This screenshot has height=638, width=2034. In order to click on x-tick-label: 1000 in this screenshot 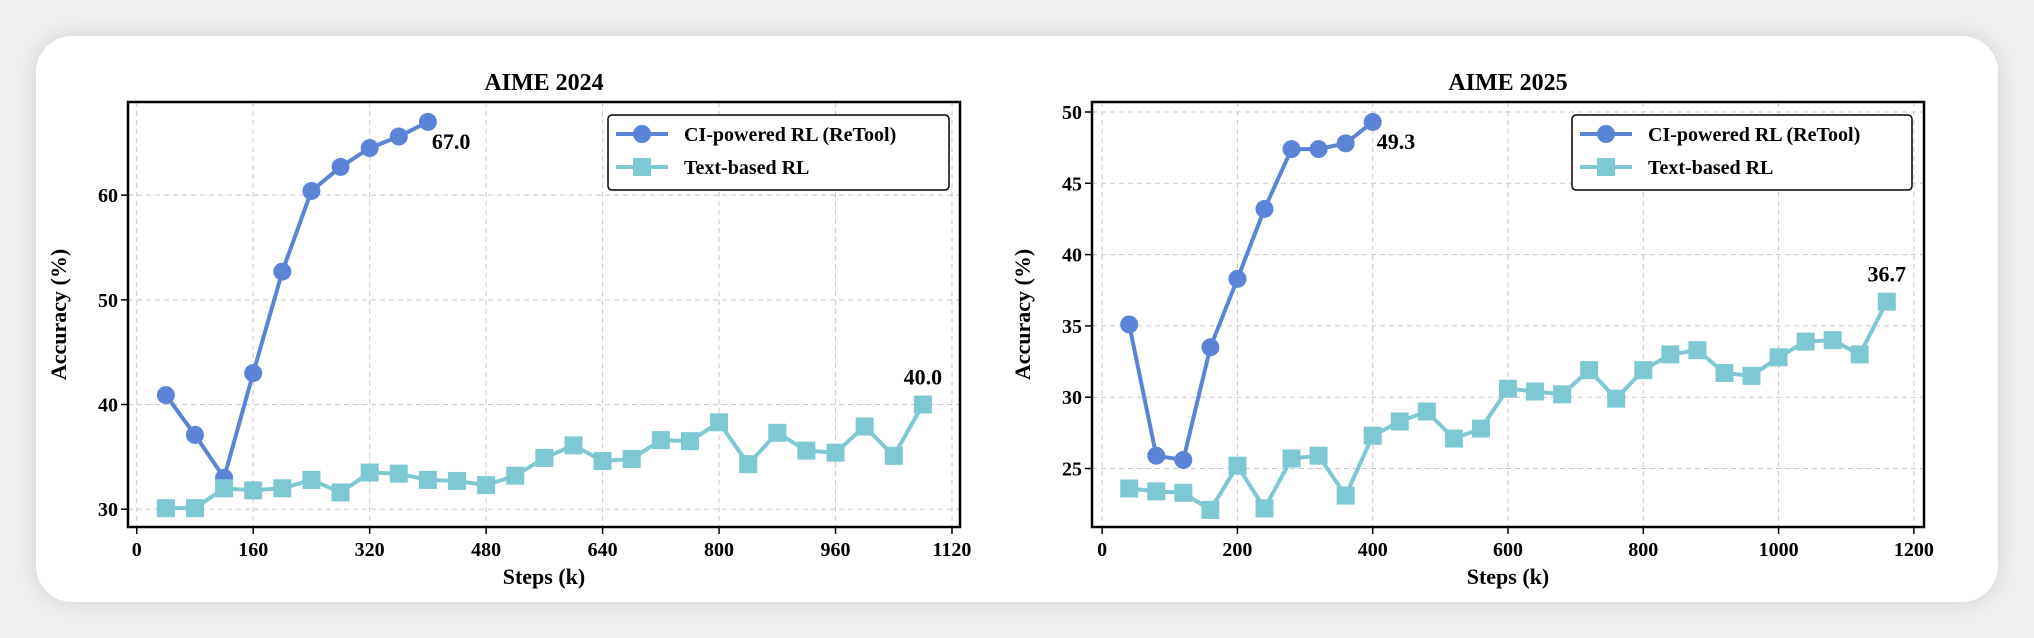, I will do `click(1779, 550)`.